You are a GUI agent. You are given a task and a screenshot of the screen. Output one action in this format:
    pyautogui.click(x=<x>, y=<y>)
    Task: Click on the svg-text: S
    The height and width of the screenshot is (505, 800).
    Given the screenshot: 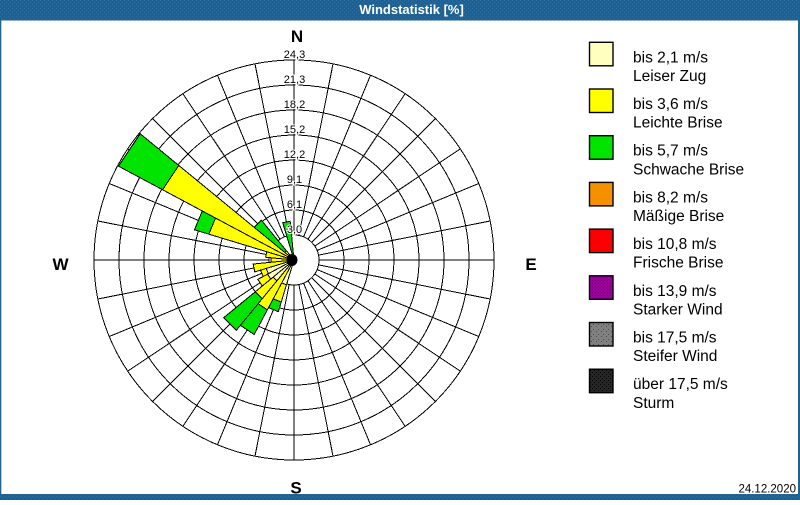 What is the action you would take?
    pyautogui.click(x=295, y=488)
    